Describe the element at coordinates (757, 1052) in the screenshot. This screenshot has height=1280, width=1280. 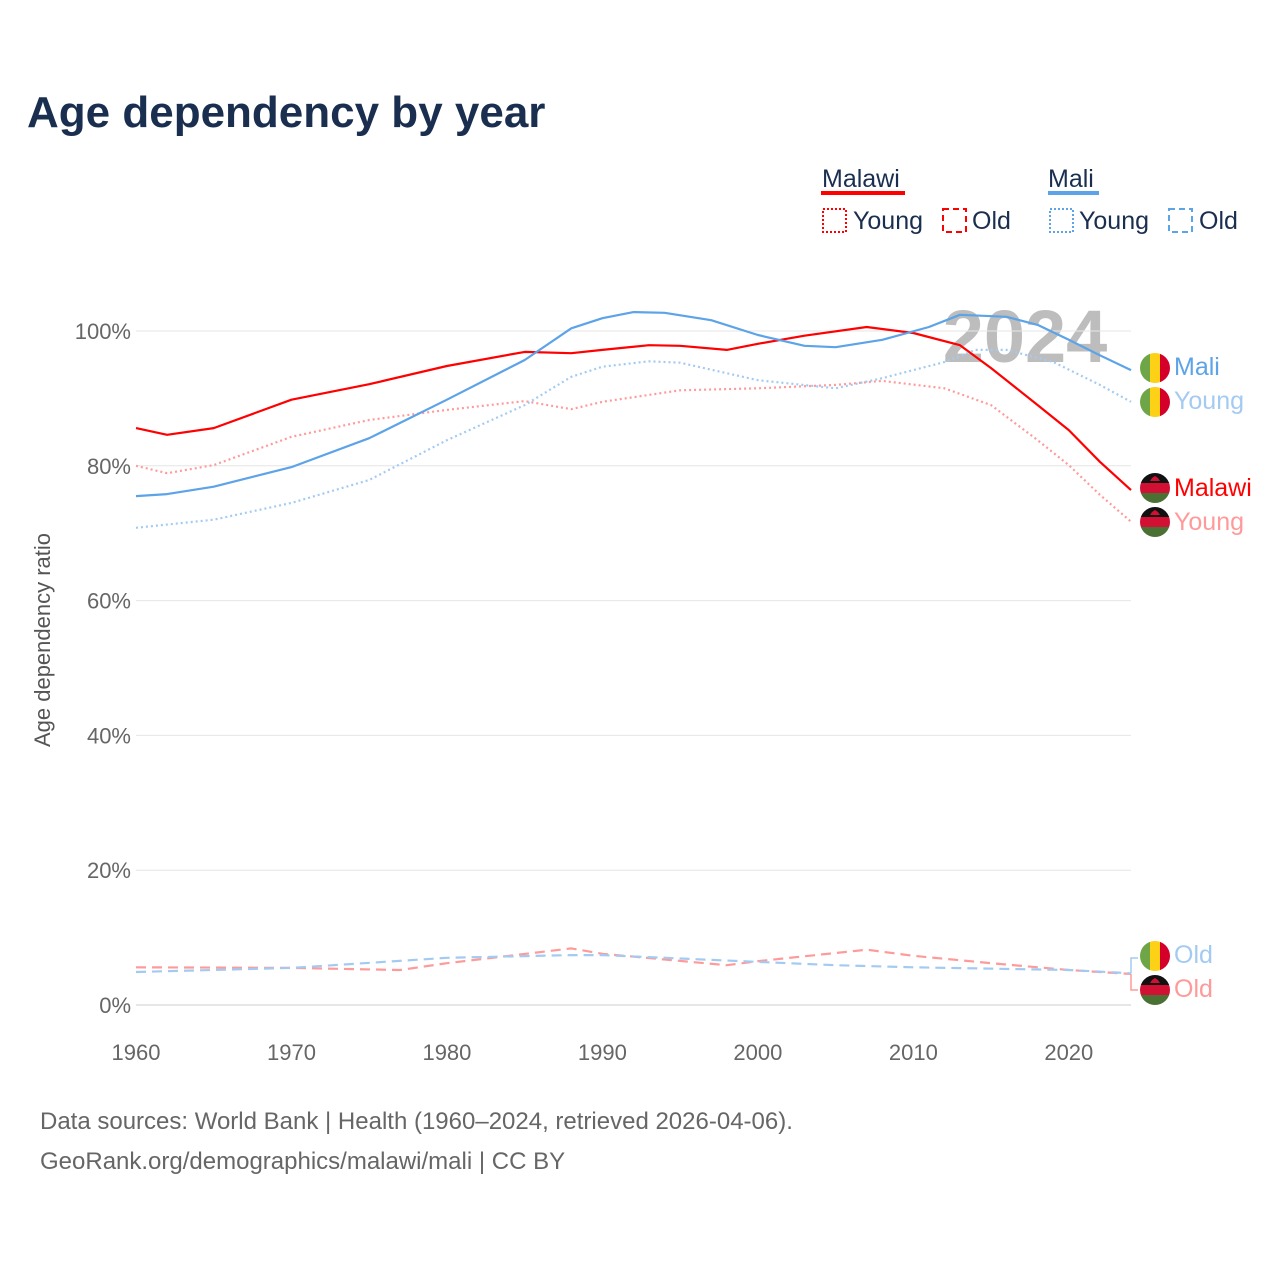
I see `x-tick-label: 2000` at that location.